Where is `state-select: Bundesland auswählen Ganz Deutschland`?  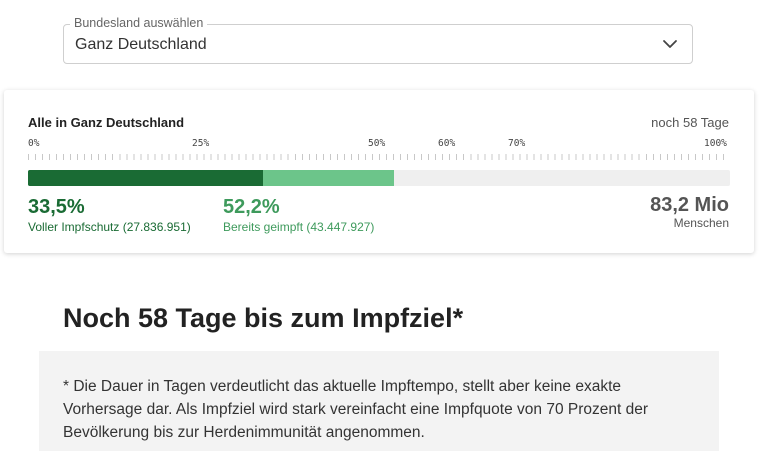 state-select: Bundesland auswählen Ganz Deutschland is located at coordinates (378, 40).